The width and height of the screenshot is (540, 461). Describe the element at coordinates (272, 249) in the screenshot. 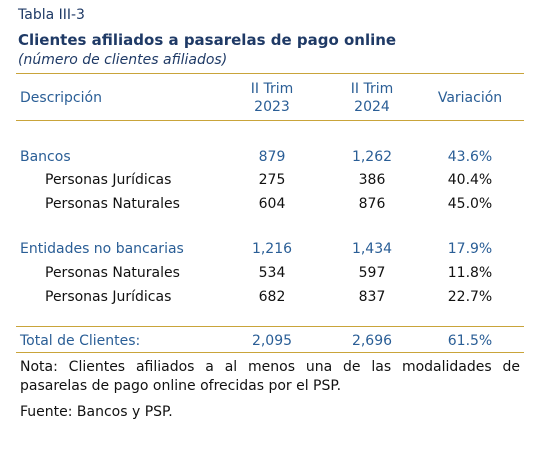

I see `cell: 1,216` at that location.